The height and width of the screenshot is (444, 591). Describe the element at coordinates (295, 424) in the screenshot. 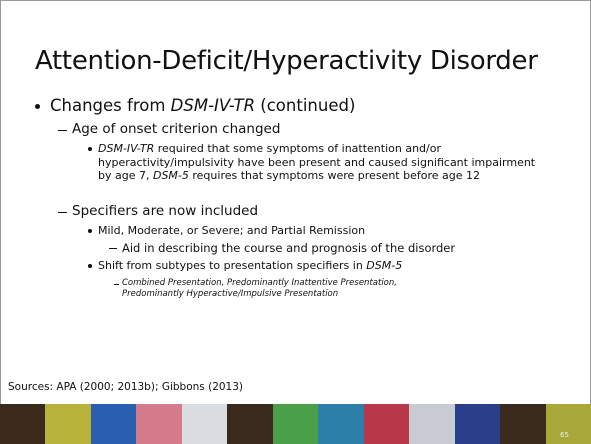

I see `book-cover-strip` at that location.